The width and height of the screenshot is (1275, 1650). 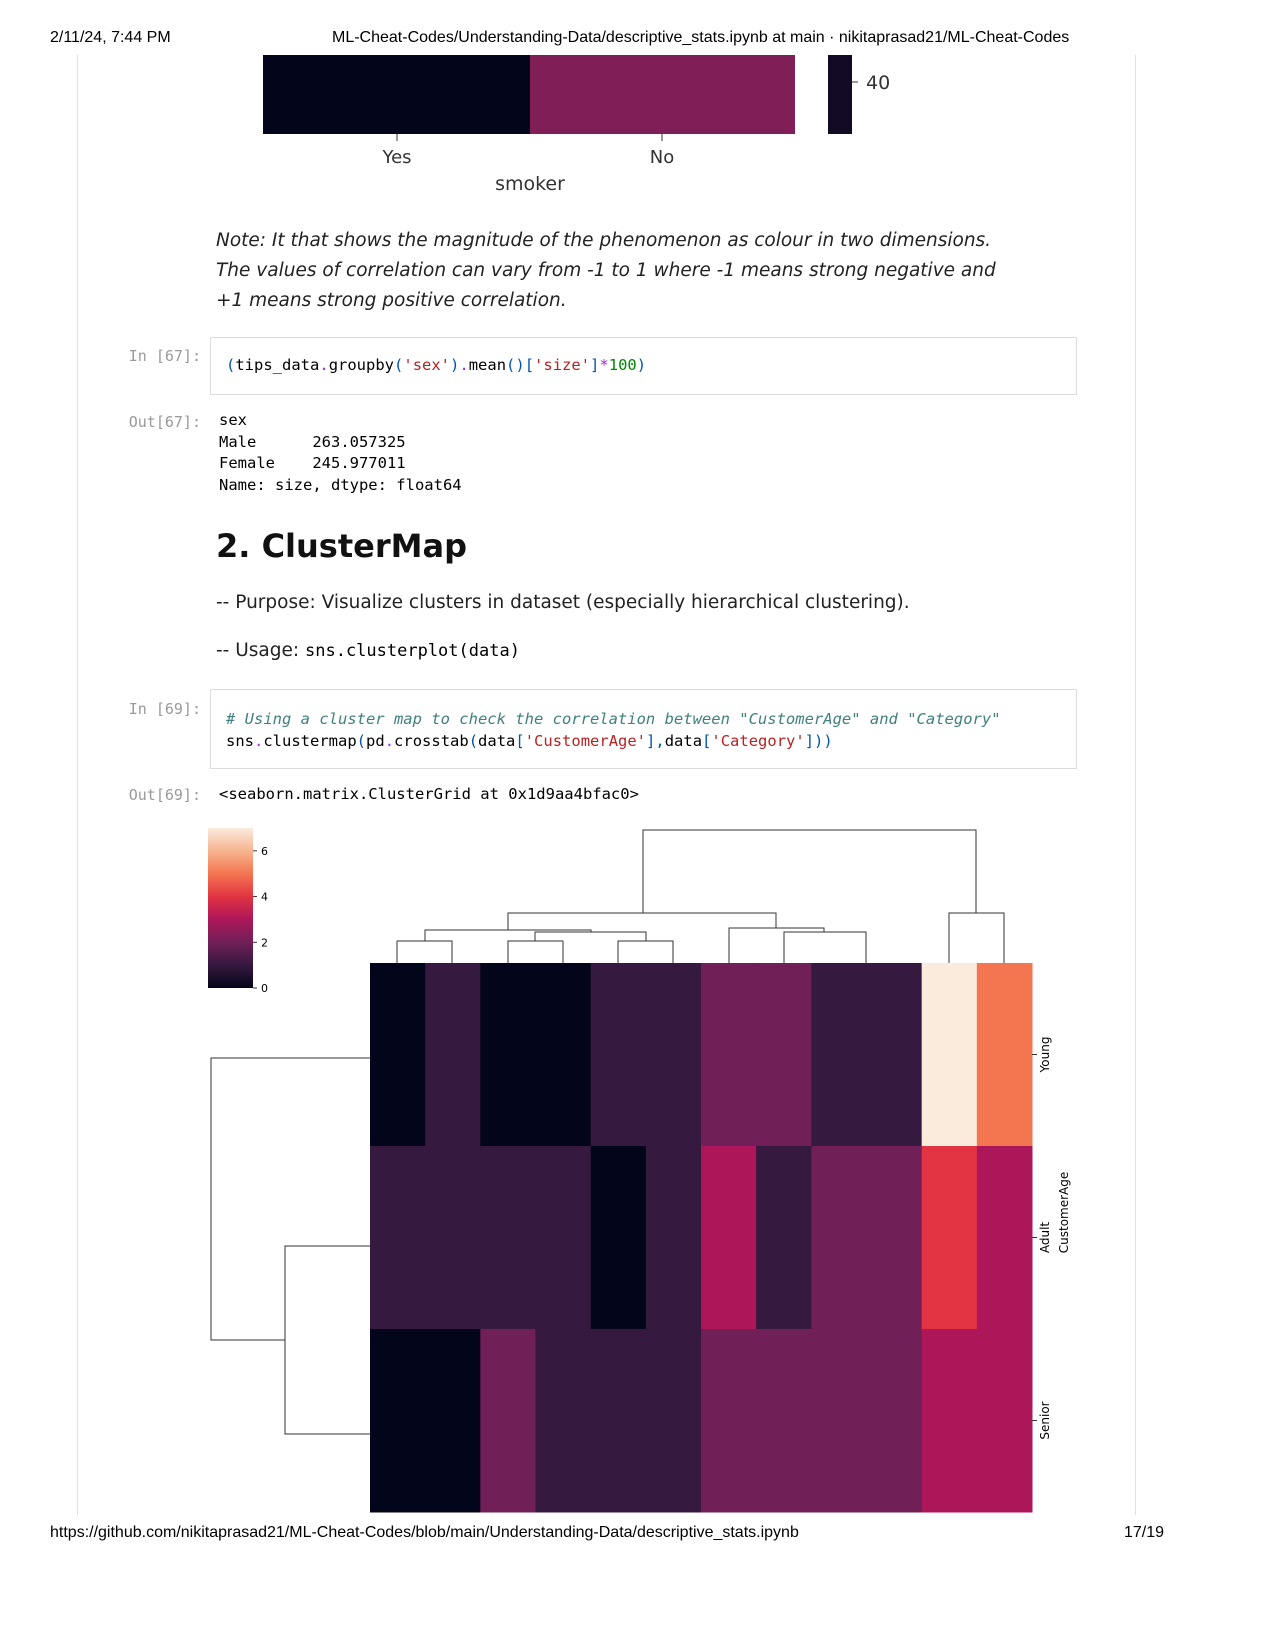 What do you see at coordinates (707, 741) in the screenshot?
I see `code-token: [` at bounding box center [707, 741].